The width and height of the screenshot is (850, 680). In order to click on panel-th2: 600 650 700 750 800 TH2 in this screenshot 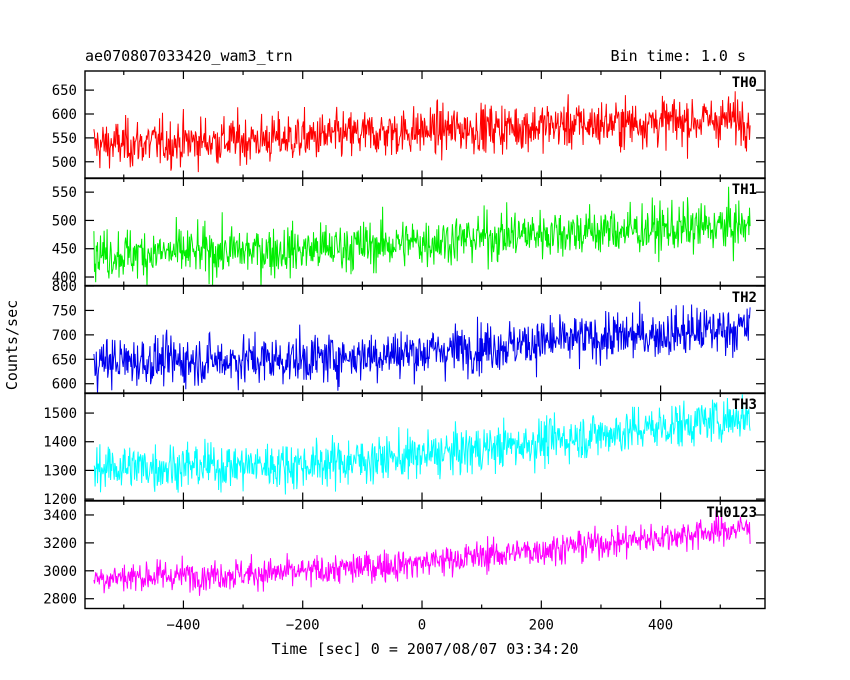, I will do `click(409, 337)`.